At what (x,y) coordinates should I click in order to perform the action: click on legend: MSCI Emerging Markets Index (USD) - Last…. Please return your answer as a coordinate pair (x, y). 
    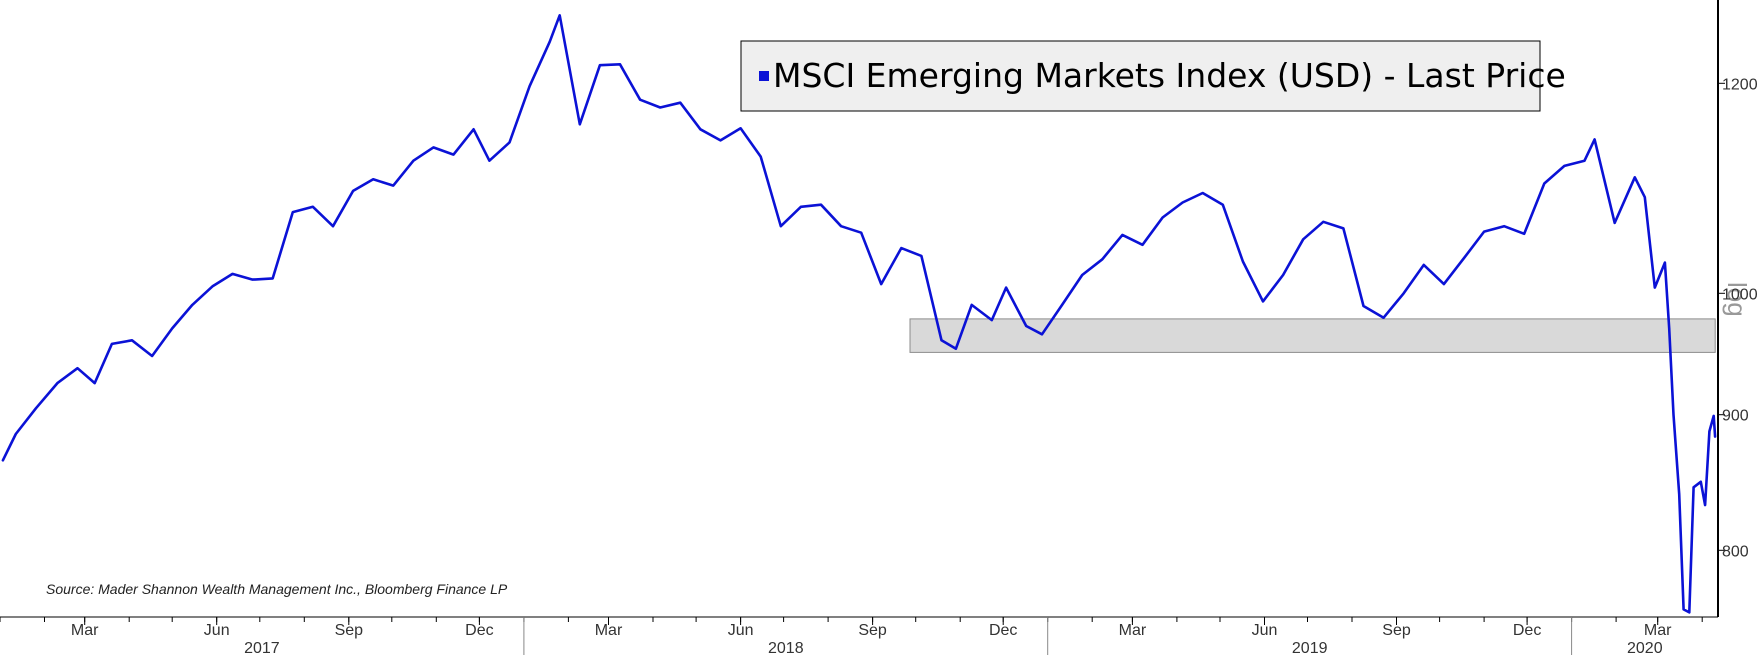
    Looking at the image, I should click on (1153, 76).